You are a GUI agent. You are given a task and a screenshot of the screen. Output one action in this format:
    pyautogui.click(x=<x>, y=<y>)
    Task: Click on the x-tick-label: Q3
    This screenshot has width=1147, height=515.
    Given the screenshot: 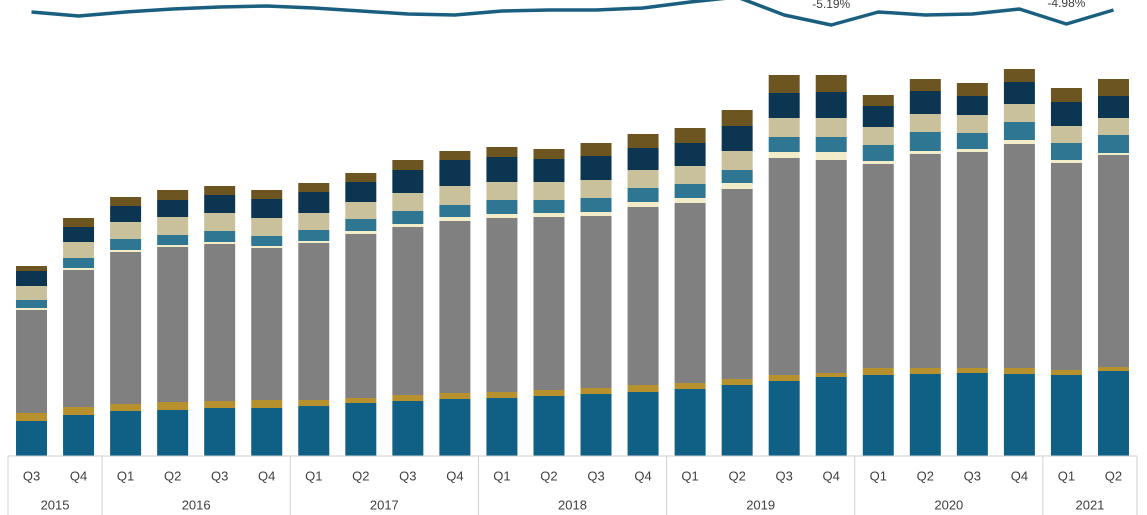 What is the action you would take?
    pyautogui.click(x=784, y=475)
    